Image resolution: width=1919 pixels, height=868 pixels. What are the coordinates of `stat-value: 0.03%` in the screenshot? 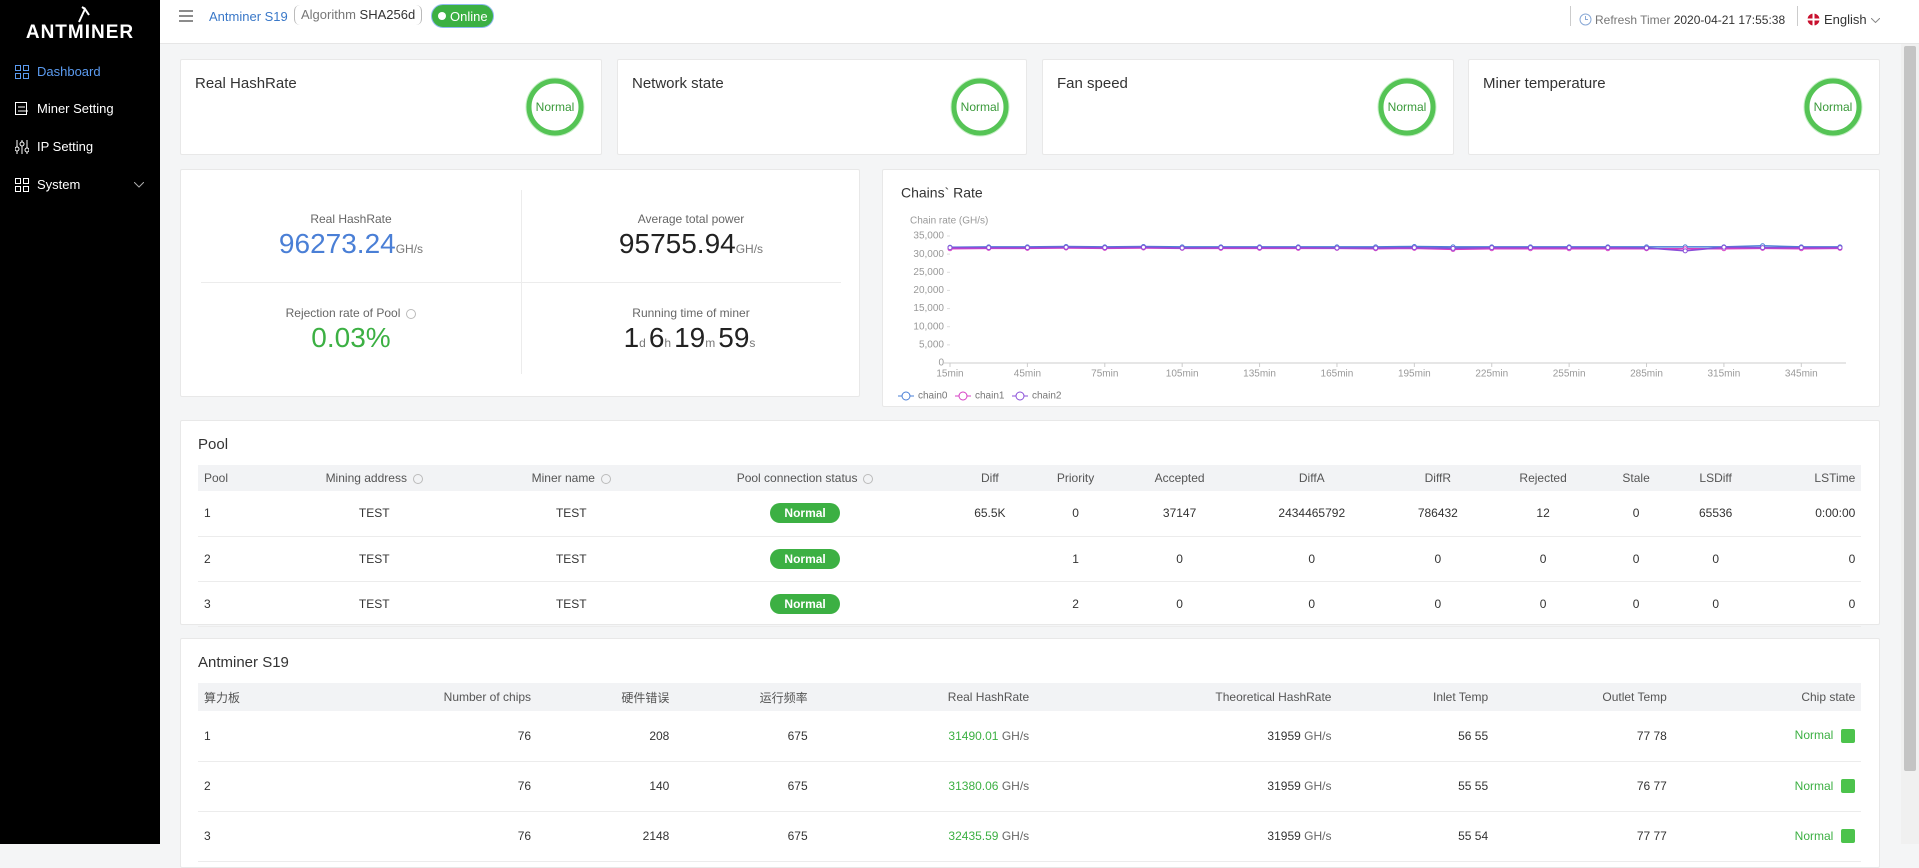 It's located at (351, 337).